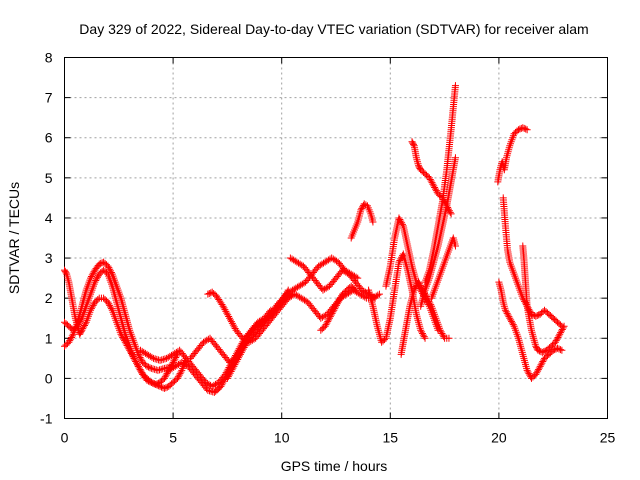 The width and height of the screenshot is (640, 480). I want to click on x-tick-label: 5, so click(173, 438).